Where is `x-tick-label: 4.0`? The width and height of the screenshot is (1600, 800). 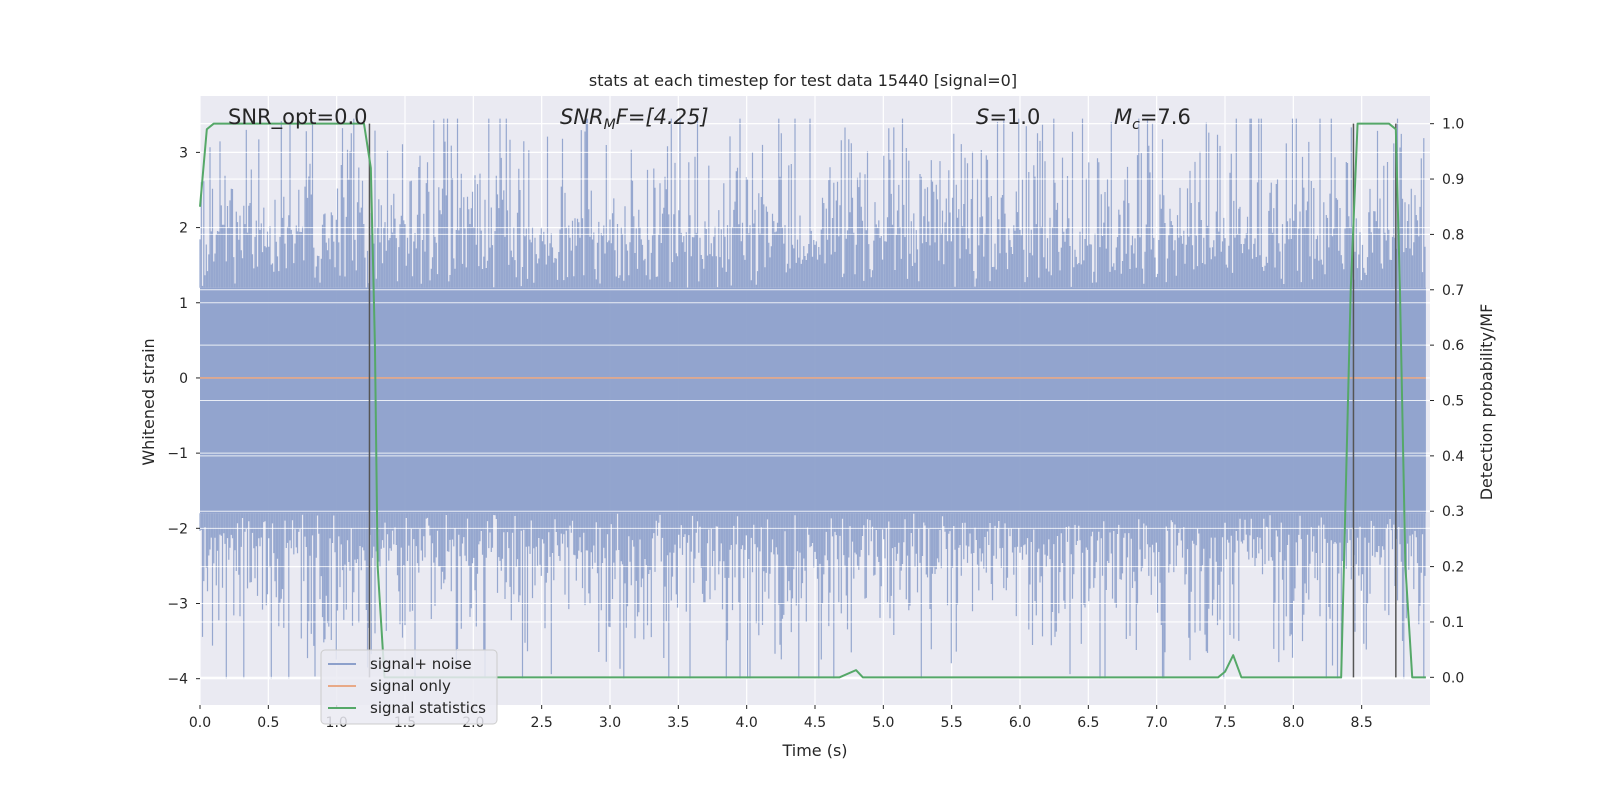 x-tick-label: 4.0 is located at coordinates (747, 723).